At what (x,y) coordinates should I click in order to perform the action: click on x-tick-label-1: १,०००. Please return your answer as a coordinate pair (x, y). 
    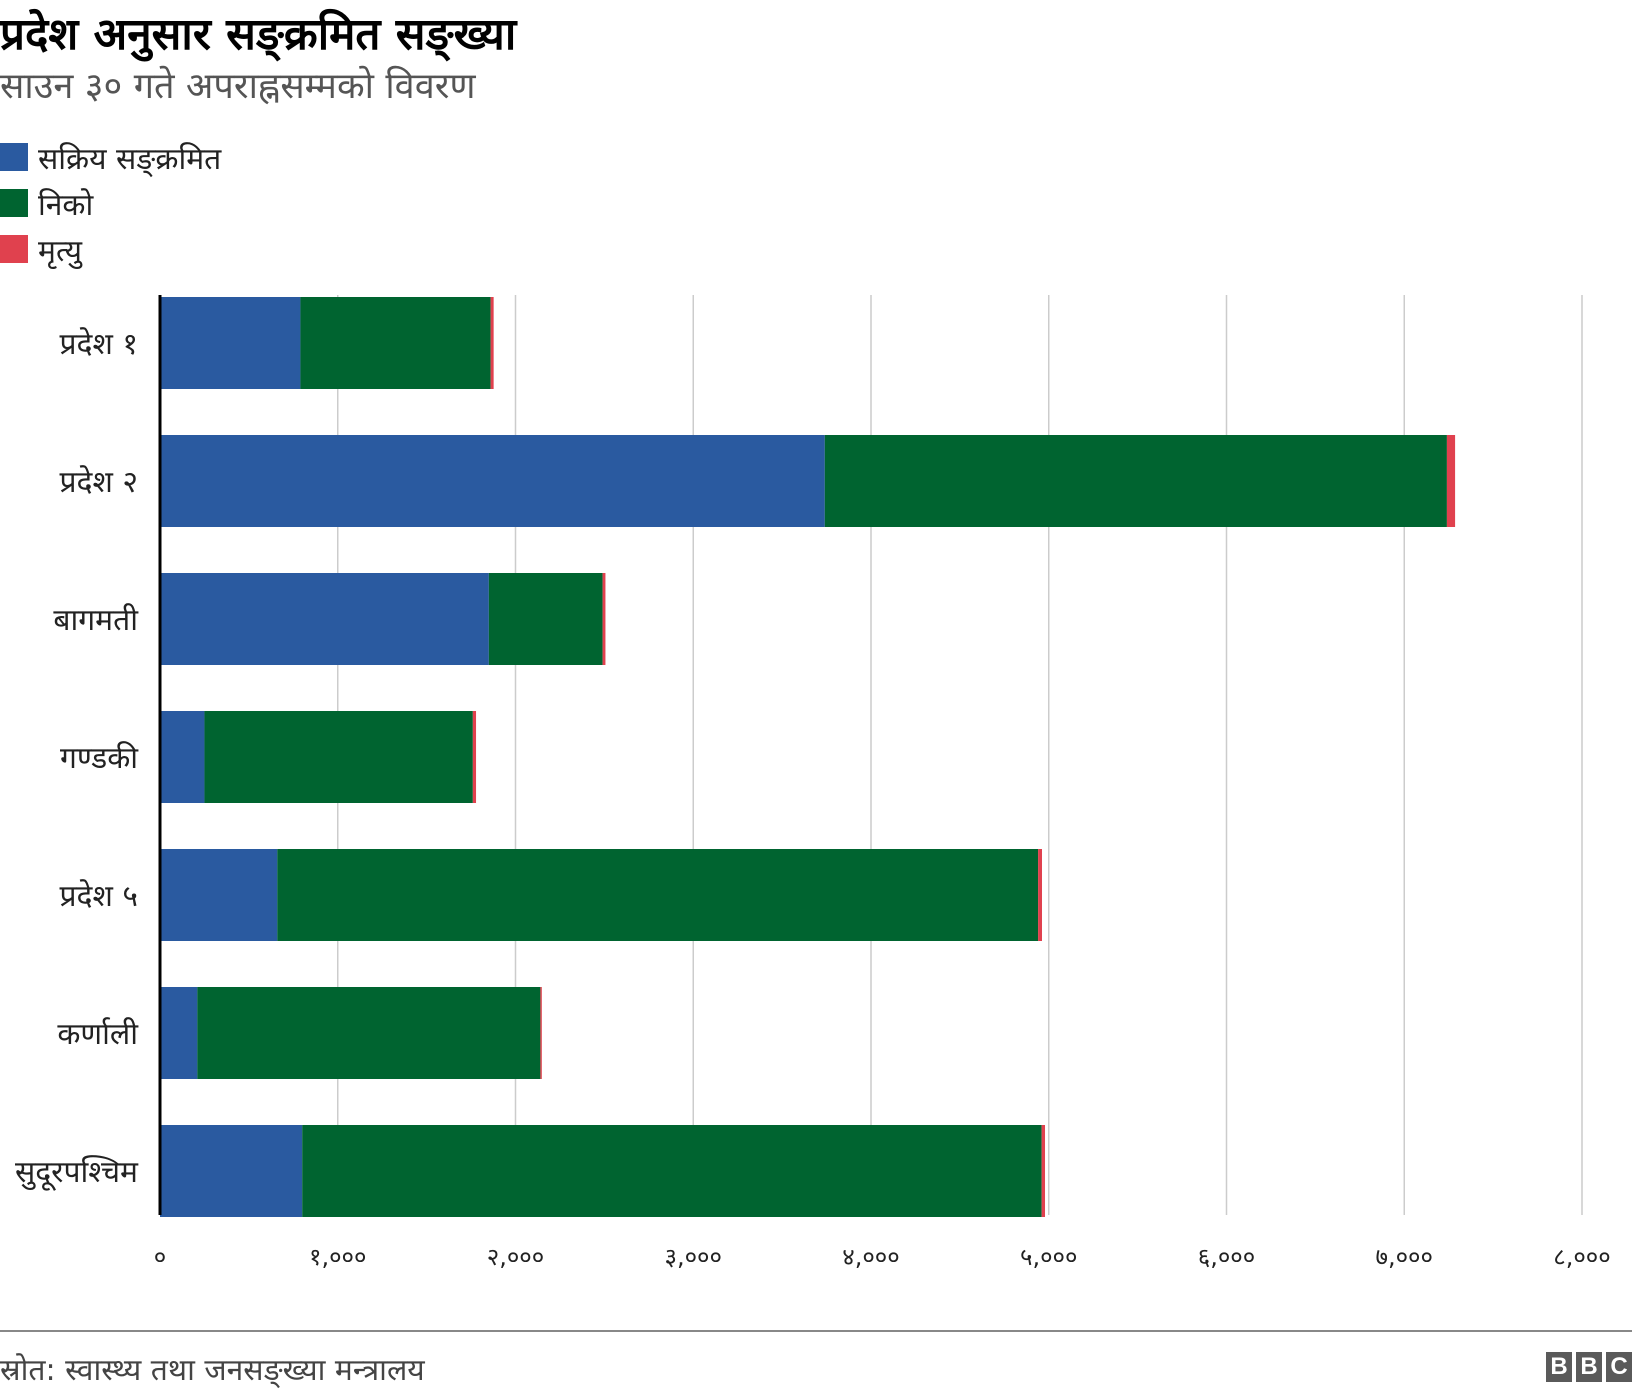
    Looking at the image, I should click on (338, 1257).